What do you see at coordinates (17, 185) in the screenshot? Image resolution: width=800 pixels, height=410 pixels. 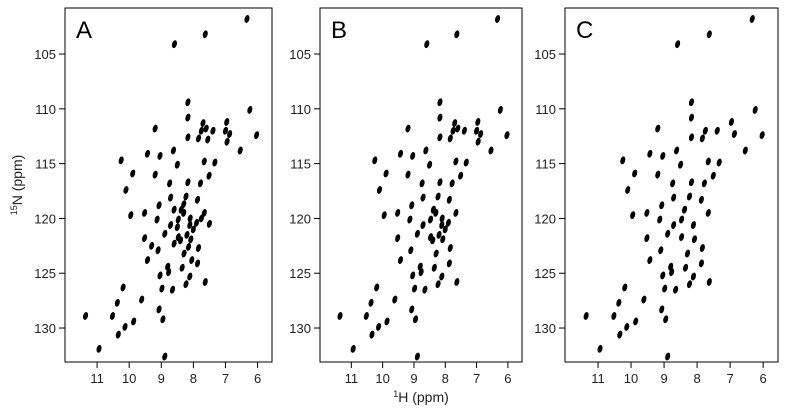 I see `y-axis-label: 15N (ppm)` at bounding box center [17, 185].